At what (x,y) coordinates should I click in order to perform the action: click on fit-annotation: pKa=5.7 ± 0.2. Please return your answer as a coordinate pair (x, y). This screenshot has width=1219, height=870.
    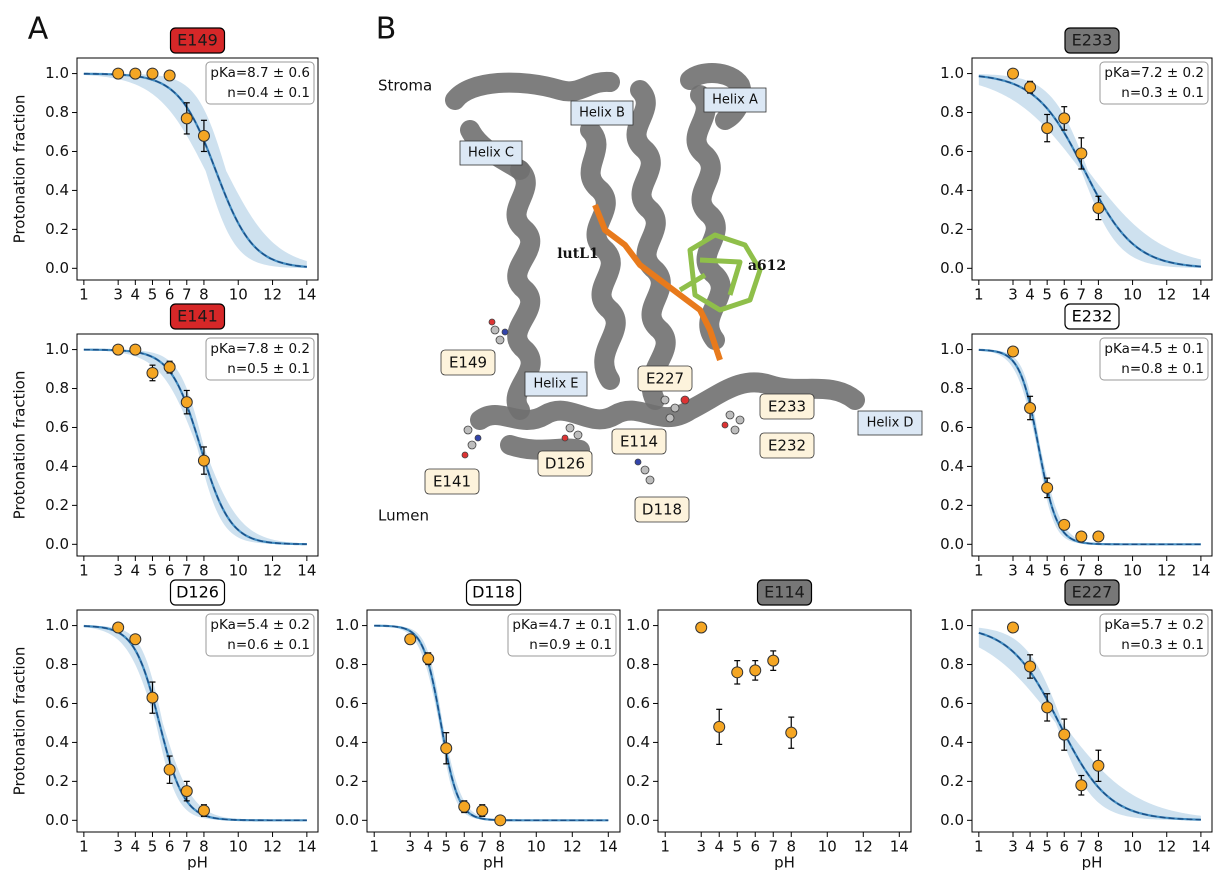
    Looking at the image, I should click on (1154, 625).